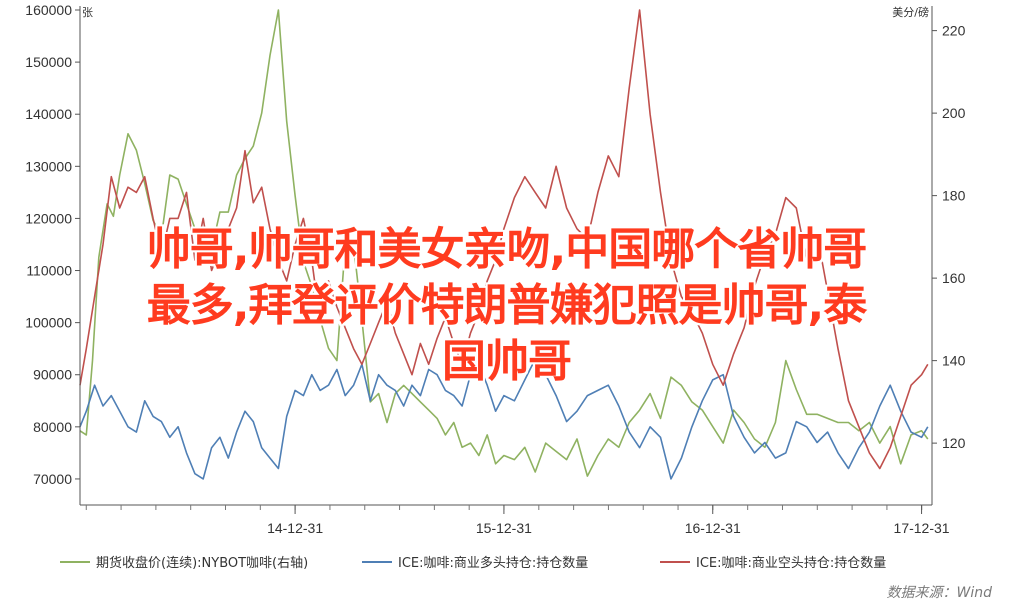 This screenshot has height=602, width=1013. I want to click on right-tick-label: 140, so click(954, 361).